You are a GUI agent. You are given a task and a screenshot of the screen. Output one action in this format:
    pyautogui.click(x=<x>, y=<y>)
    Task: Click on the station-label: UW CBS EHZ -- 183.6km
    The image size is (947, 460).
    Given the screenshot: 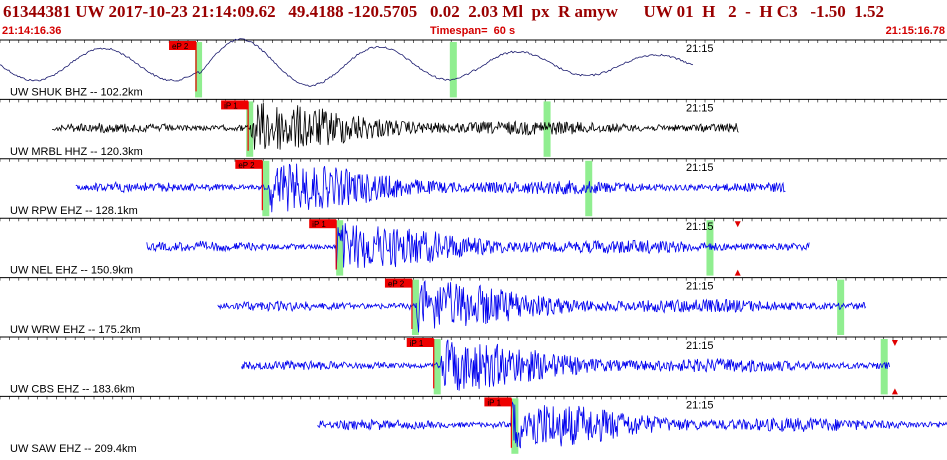 What is the action you would take?
    pyautogui.click(x=72, y=389)
    